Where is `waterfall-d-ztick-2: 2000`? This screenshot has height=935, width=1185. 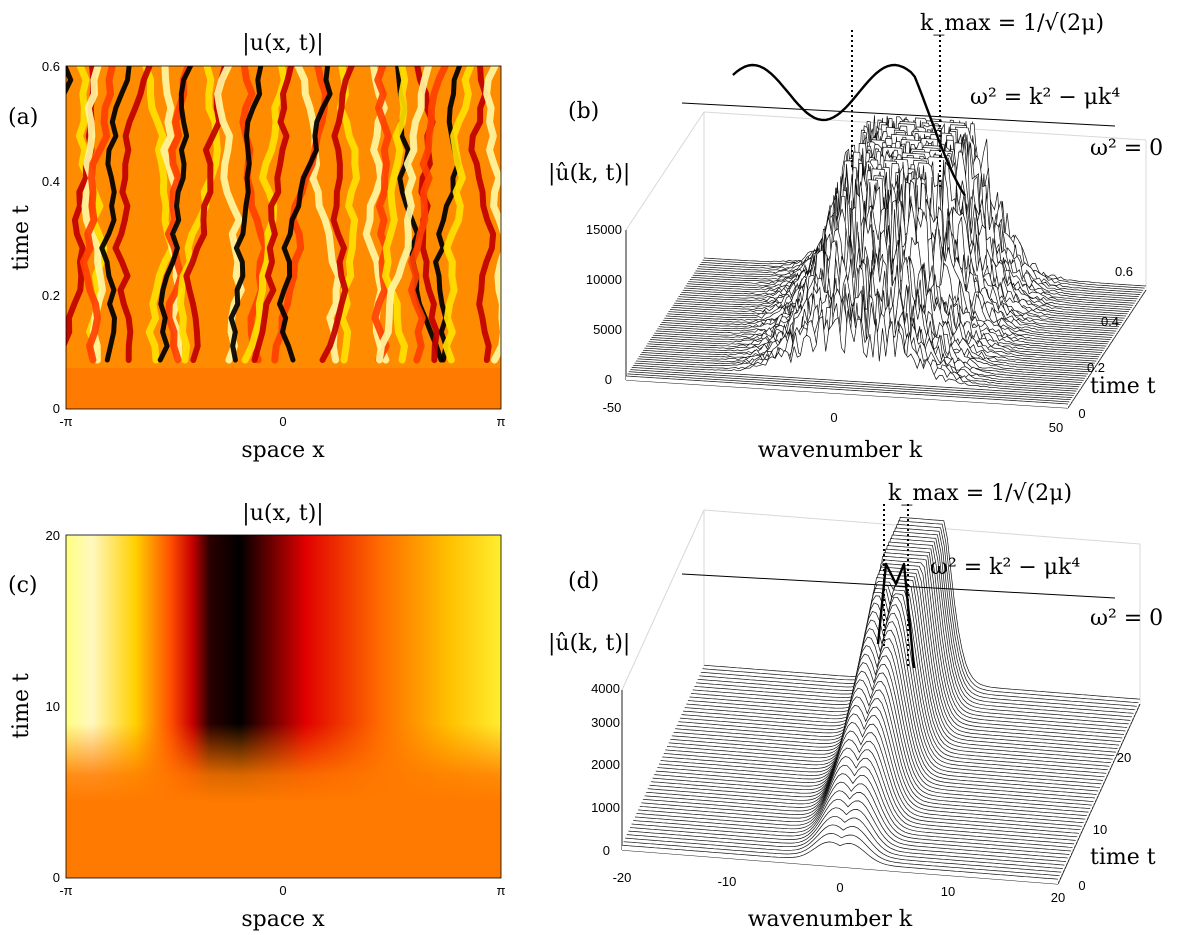
waterfall-d-ztick-2: 2000 is located at coordinates (605, 764).